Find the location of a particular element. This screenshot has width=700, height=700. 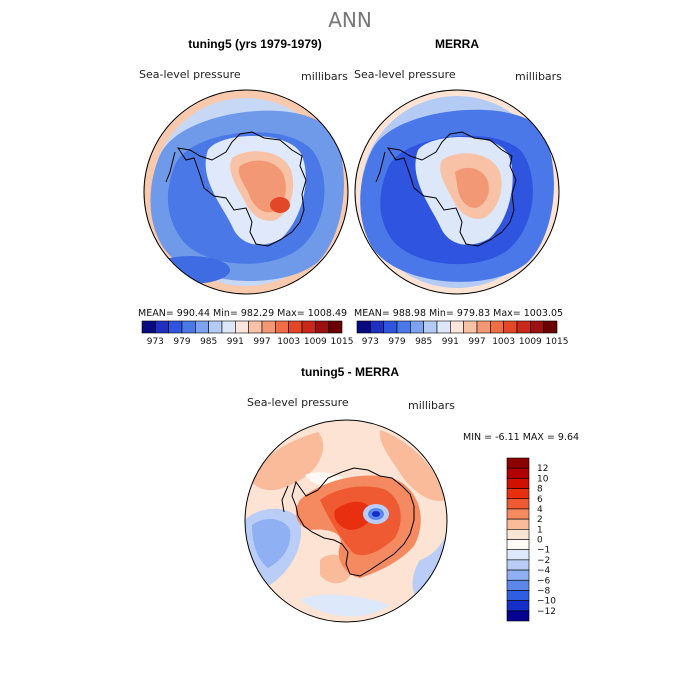

diff-peninsula-outline is located at coordinates (285, 499).